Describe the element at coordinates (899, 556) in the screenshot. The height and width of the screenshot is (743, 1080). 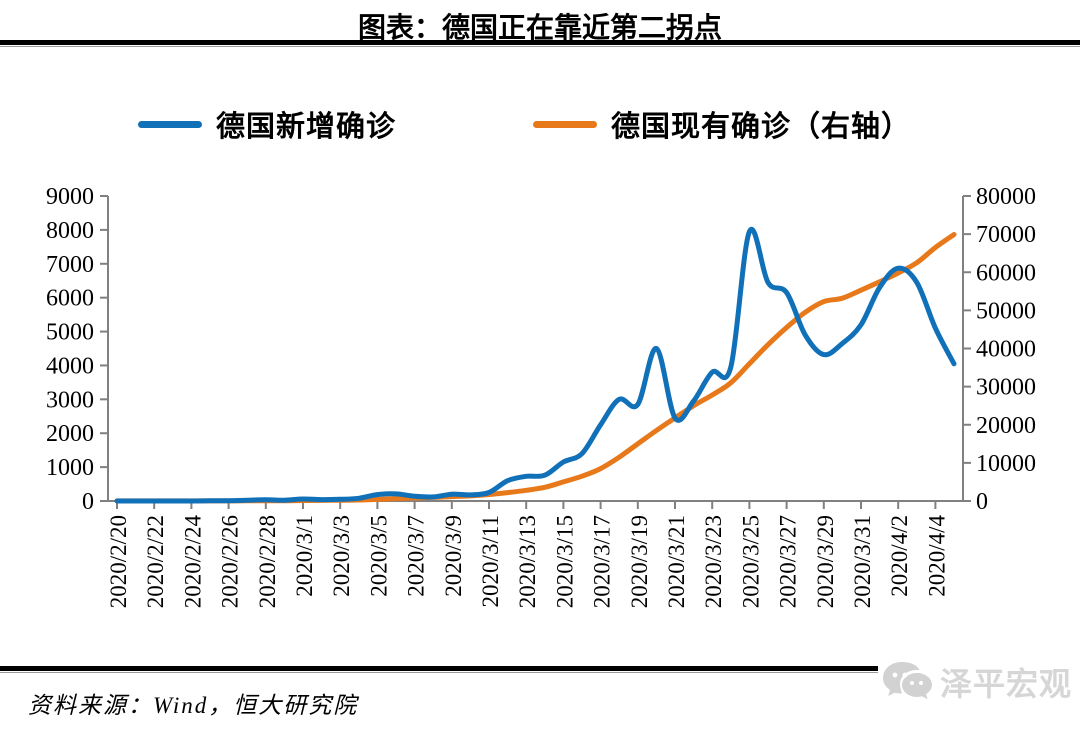
I see `x-tick-label: 2020/4/2` at that location.